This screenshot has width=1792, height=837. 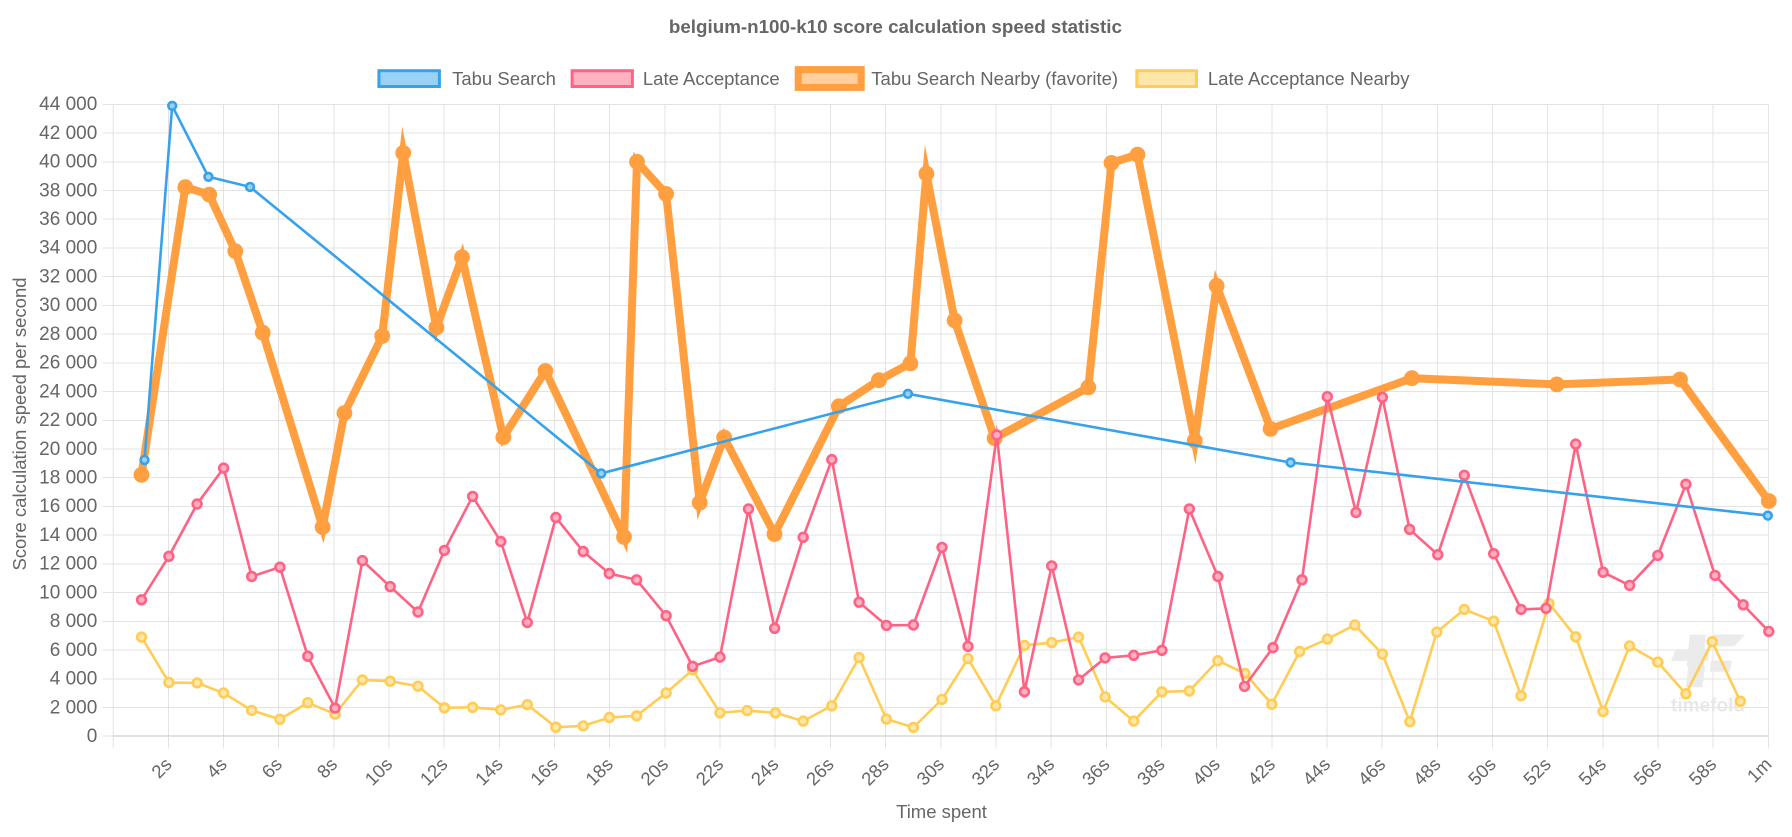 What do you see at coordinates (68, 506) in the screenshot?
I see `svg-text: 16 000` at bounding box center [68, 506].